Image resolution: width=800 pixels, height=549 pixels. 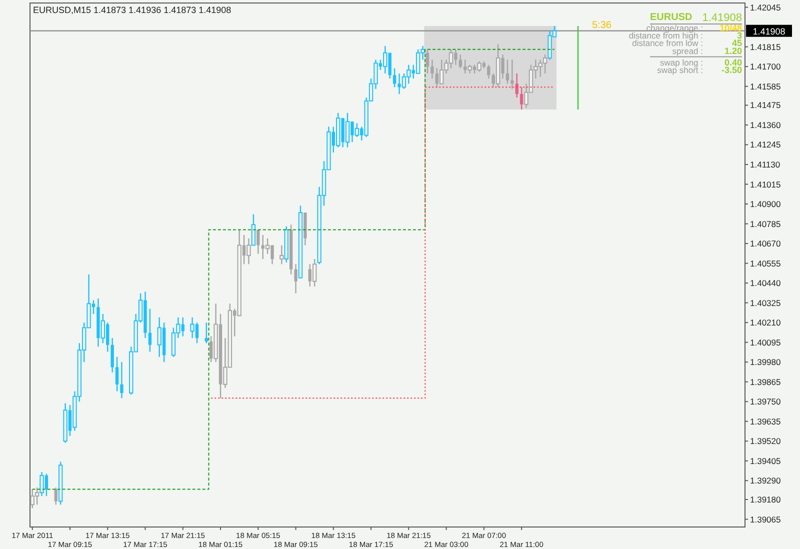 I want to click on y-tick-label: 1.41475, so click(x=765, y=105).